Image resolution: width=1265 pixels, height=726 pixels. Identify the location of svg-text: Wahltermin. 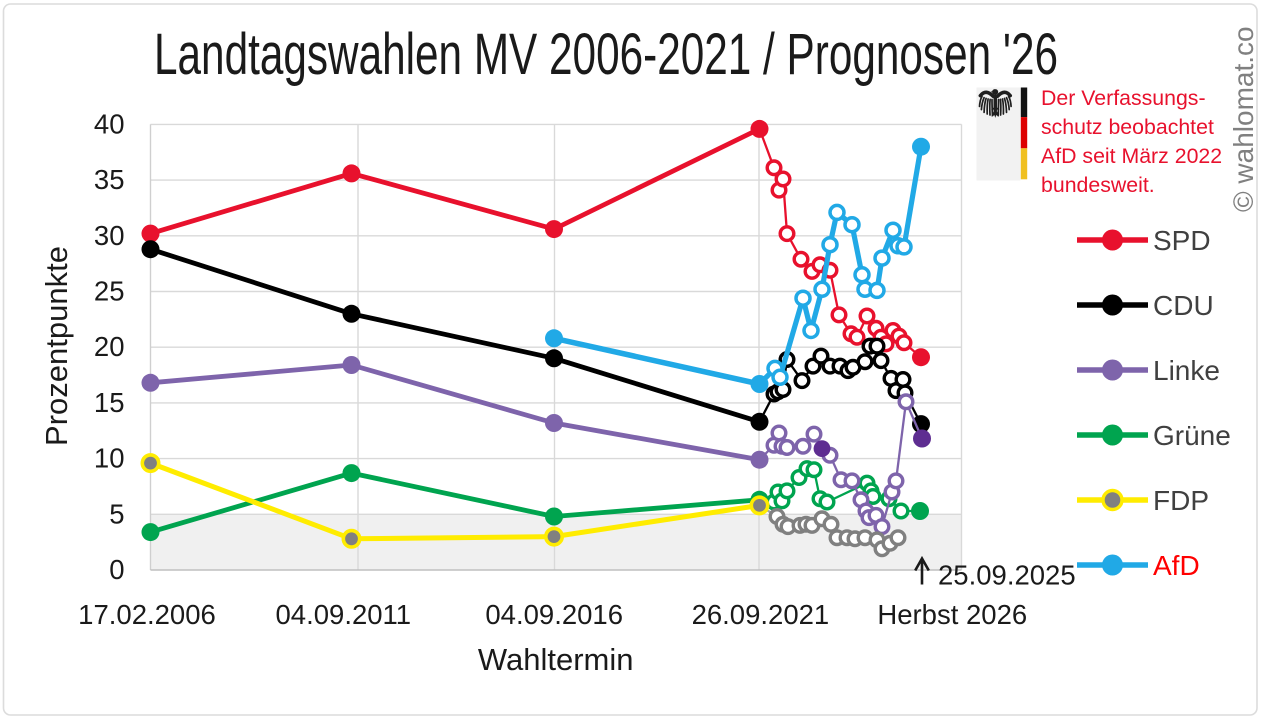
(556, 659).